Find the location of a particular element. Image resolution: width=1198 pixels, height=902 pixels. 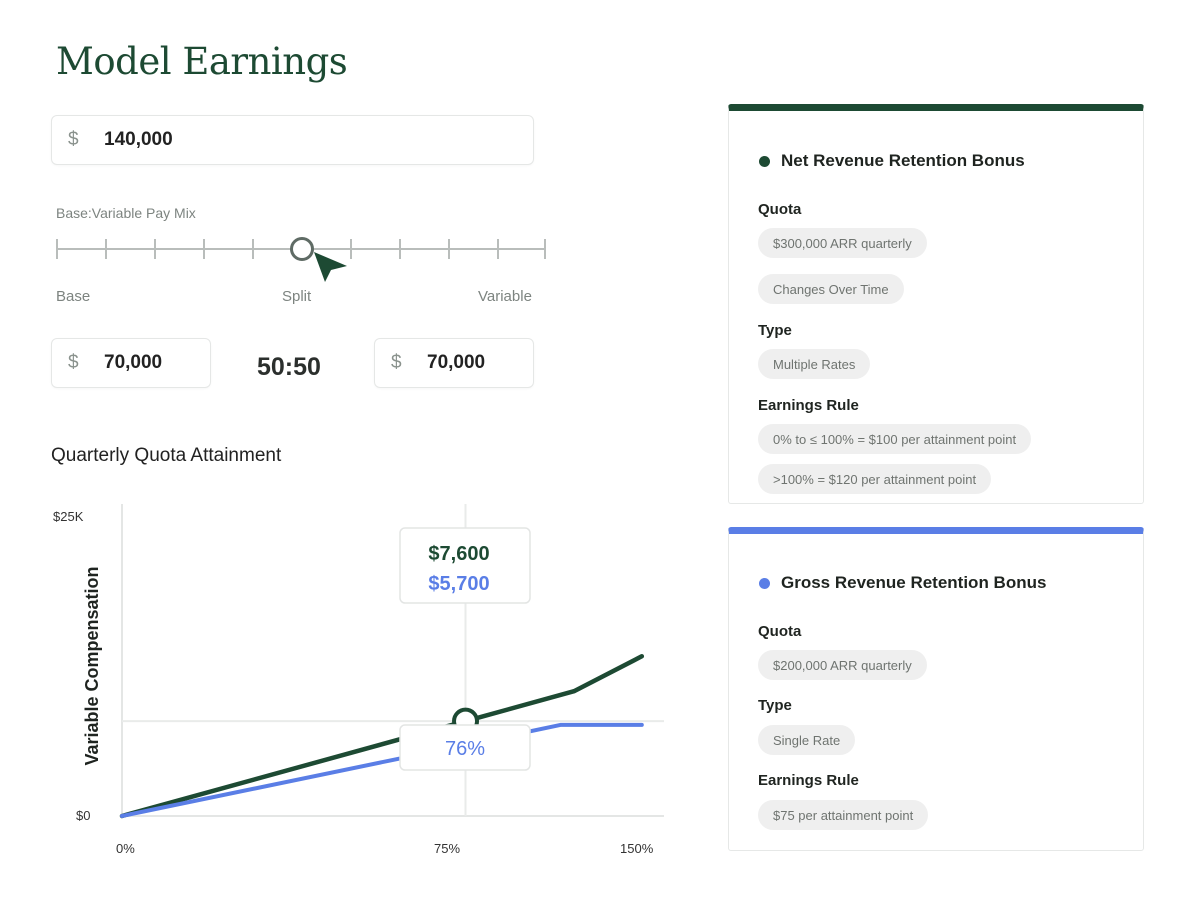

page-title: Model Earnings is located at coordinates (202, 61).